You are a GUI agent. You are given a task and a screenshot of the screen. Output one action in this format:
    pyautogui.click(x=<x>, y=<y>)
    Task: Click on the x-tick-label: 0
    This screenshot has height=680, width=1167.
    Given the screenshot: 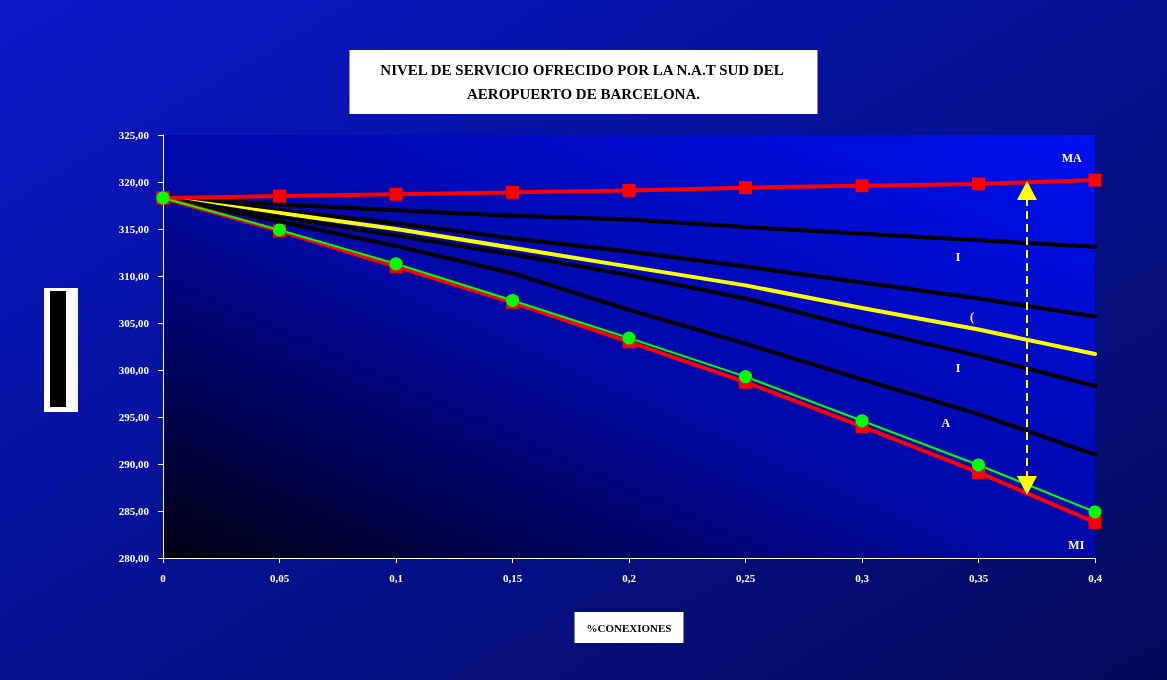 What is the action you would take?
    pyautogui.click(x=163, y=577)
    